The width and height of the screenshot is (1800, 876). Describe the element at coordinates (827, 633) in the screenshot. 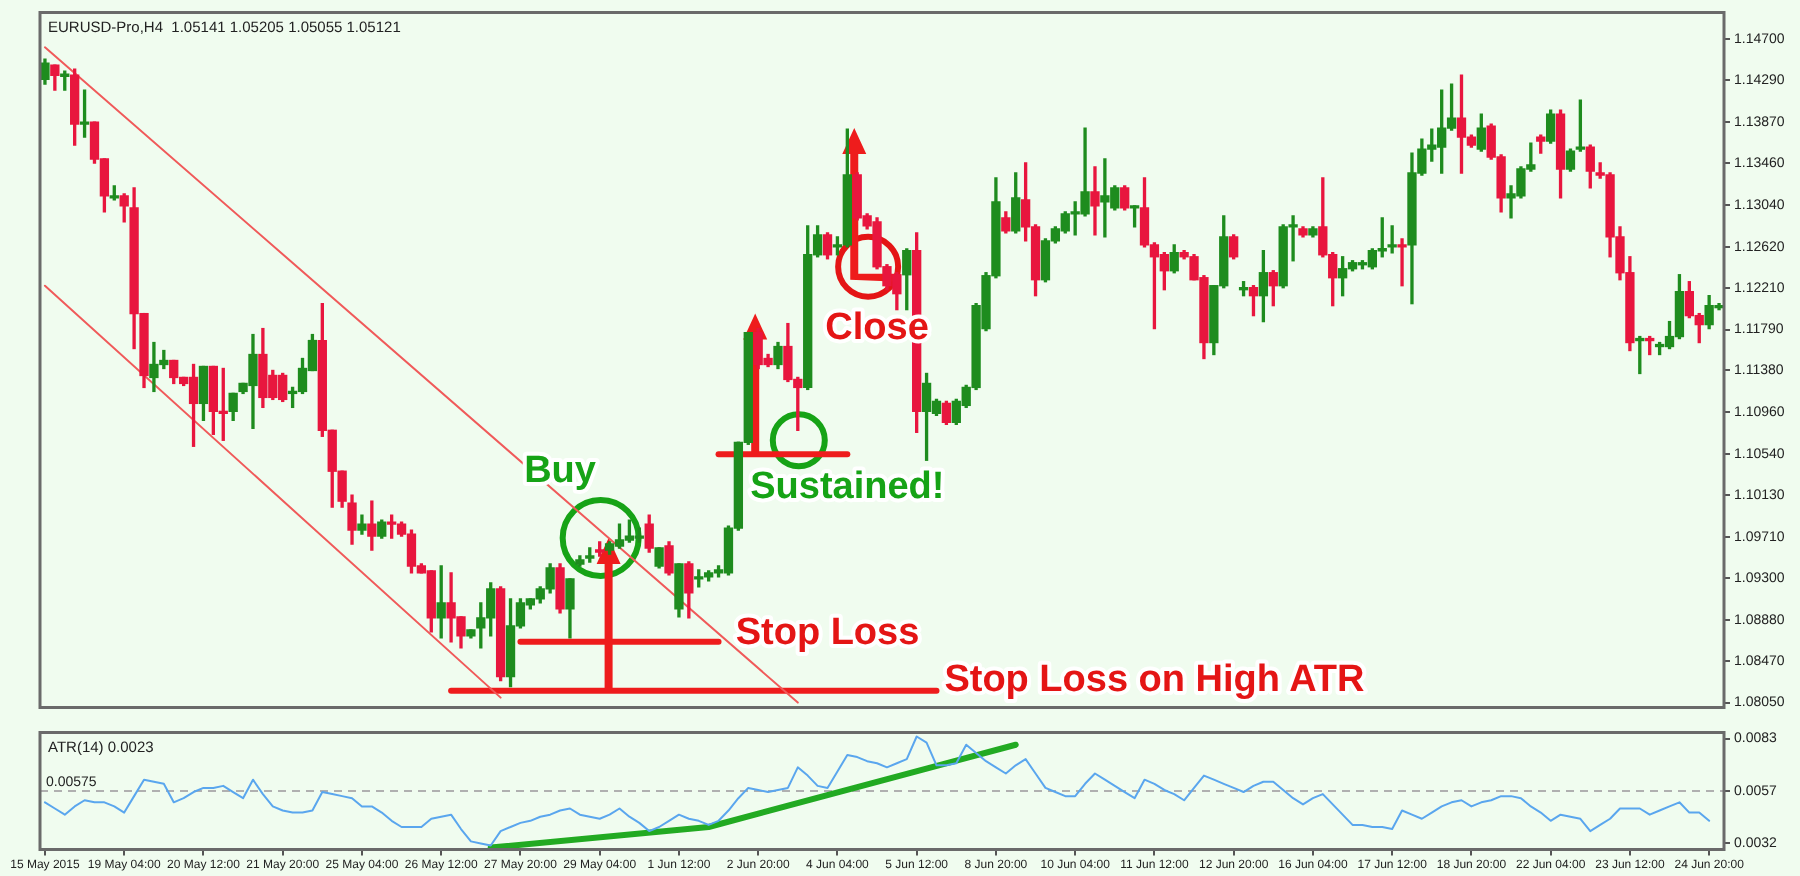

I see `annotation: Stop Loss` at that location.